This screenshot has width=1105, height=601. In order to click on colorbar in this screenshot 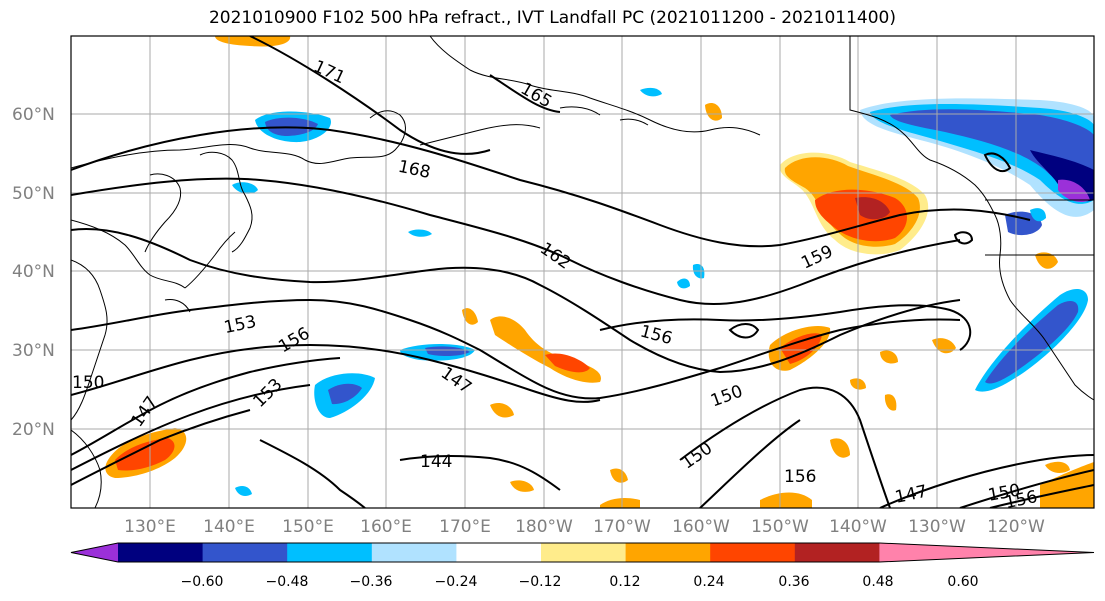, I will do `click(582, 552)`.